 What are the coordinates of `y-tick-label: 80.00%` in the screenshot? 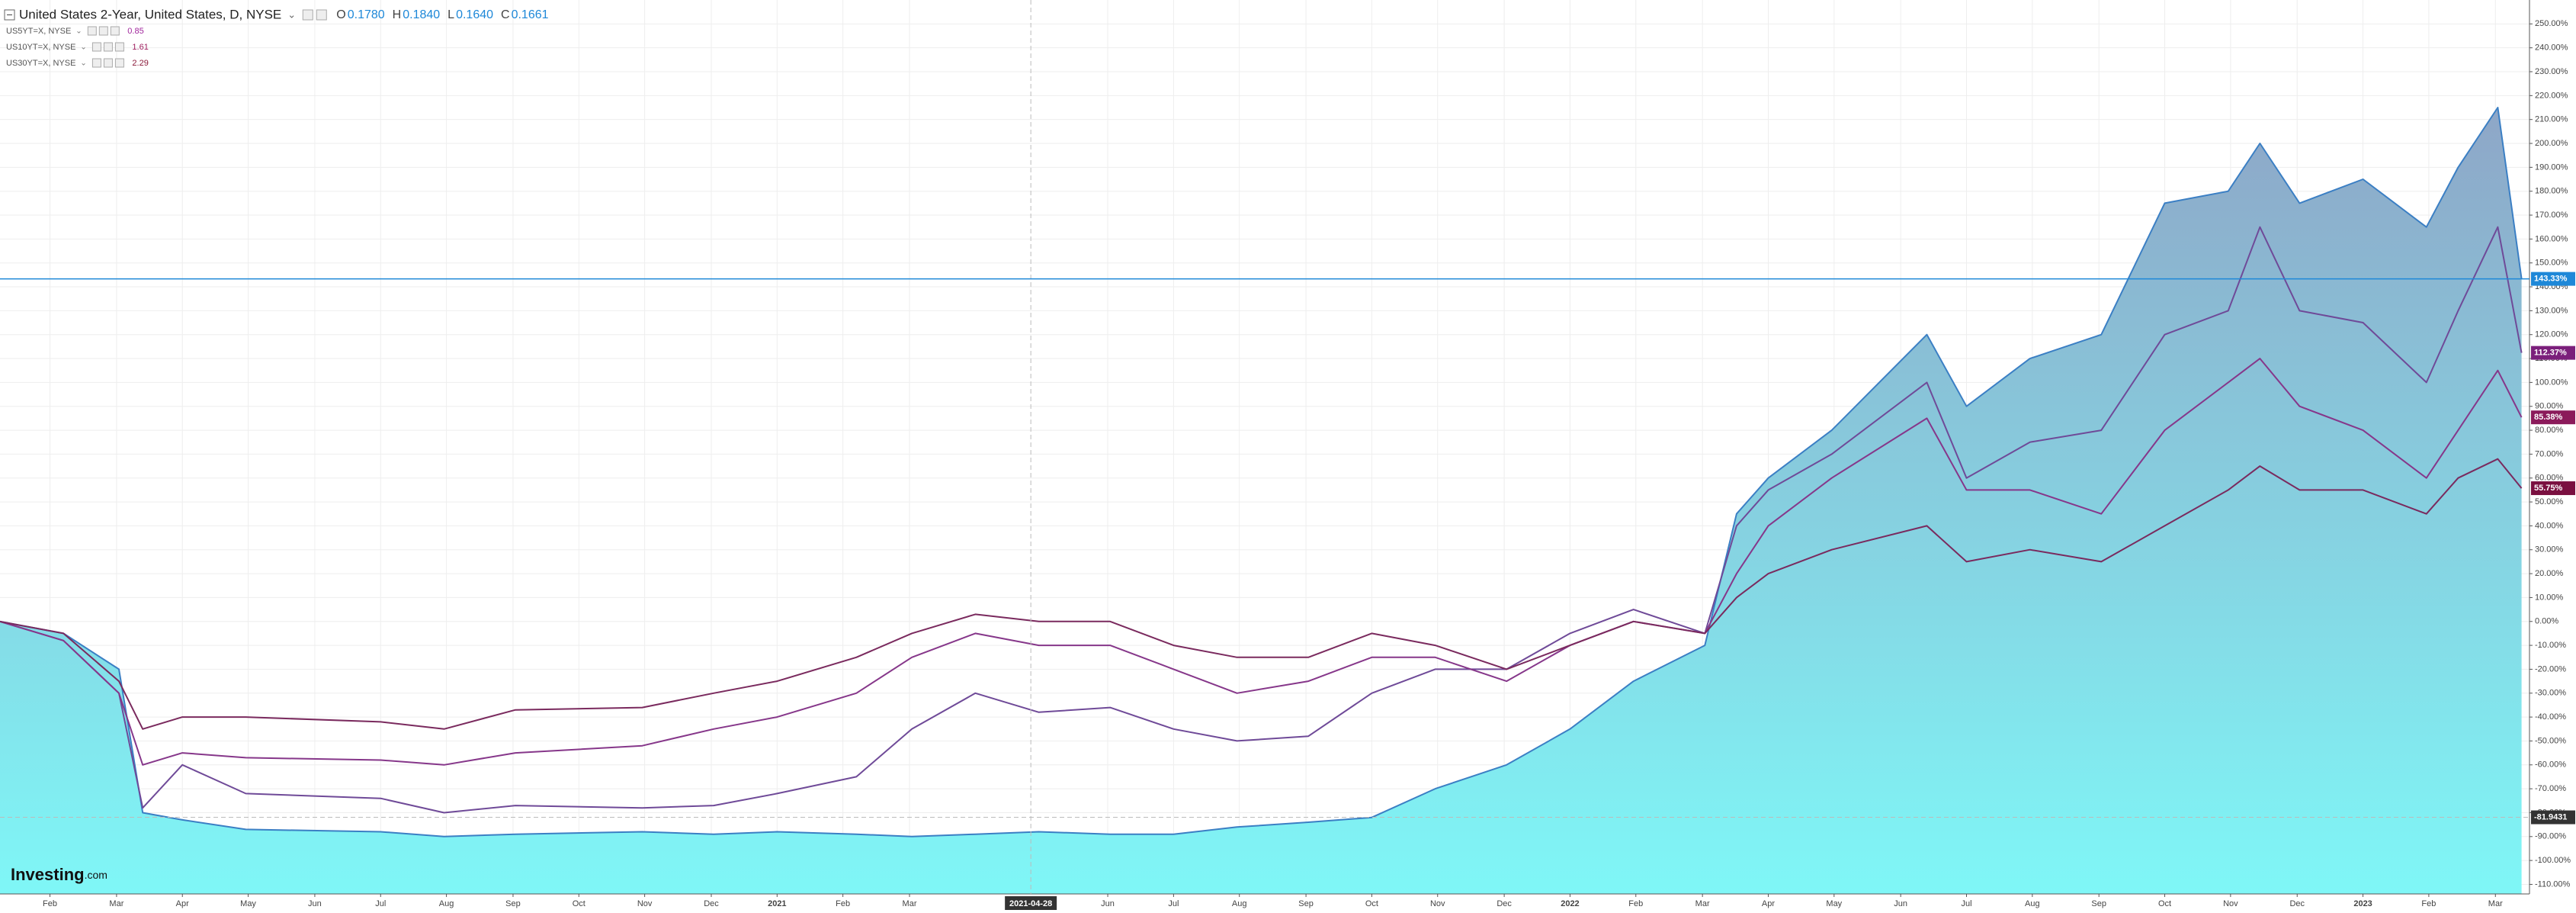 It's located at (2549, 430).